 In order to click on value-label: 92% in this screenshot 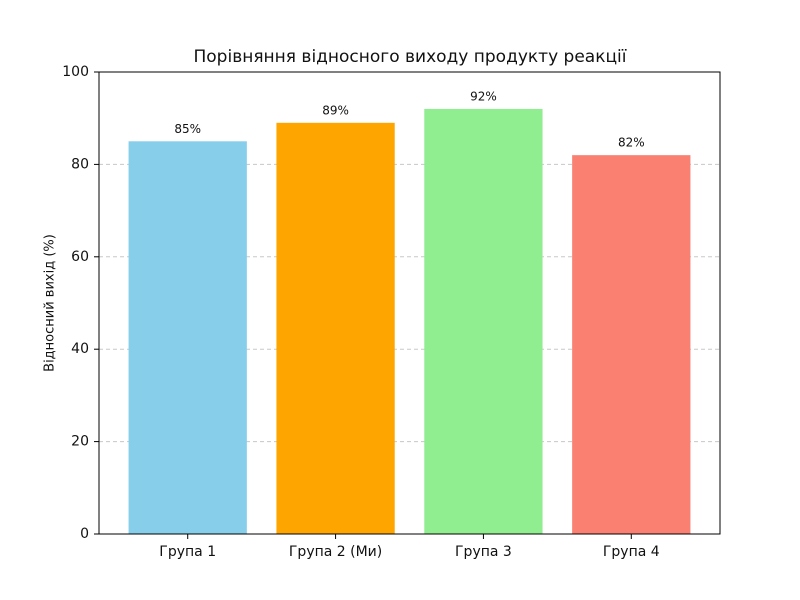, I will do `click(483, 96)`.